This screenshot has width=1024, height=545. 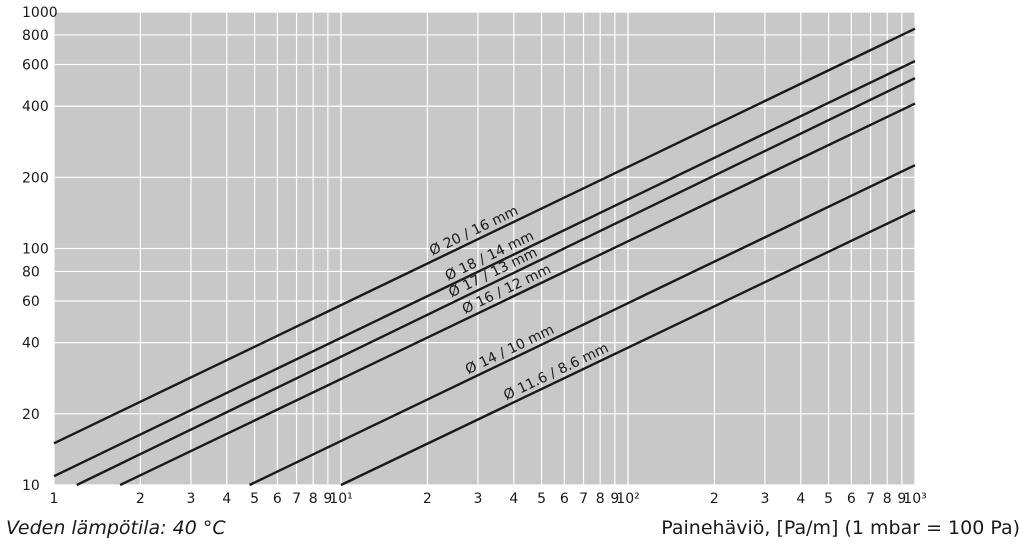 I want to click on x-tick-label: 10¹, so click(x=340, y=499).